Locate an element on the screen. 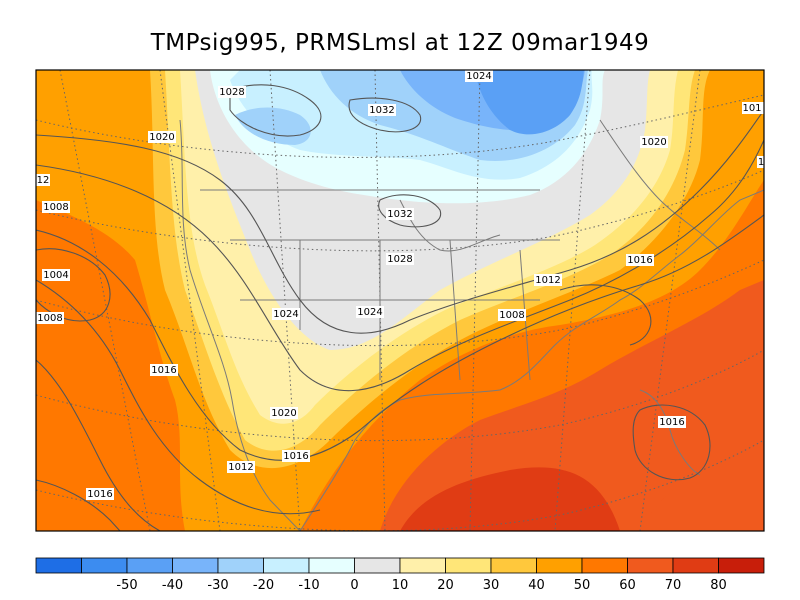  svg-text: 1004 is located at coordinates (55, 275).